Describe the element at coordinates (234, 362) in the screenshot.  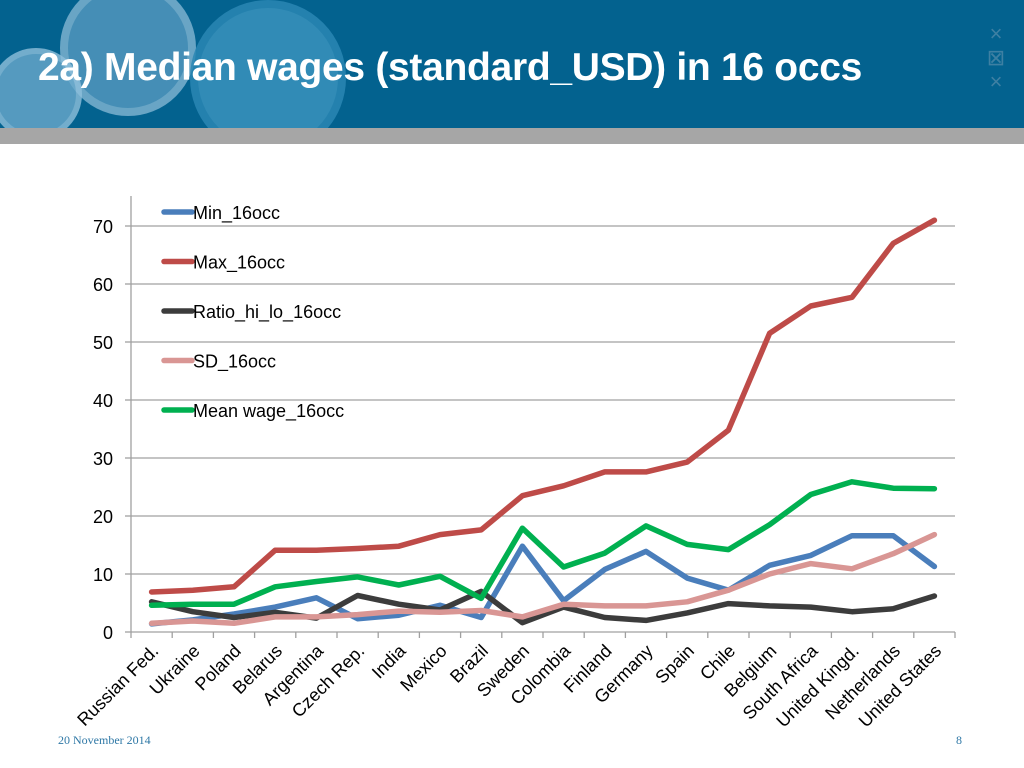
I see `legend-label: SD_16occ` at that location.